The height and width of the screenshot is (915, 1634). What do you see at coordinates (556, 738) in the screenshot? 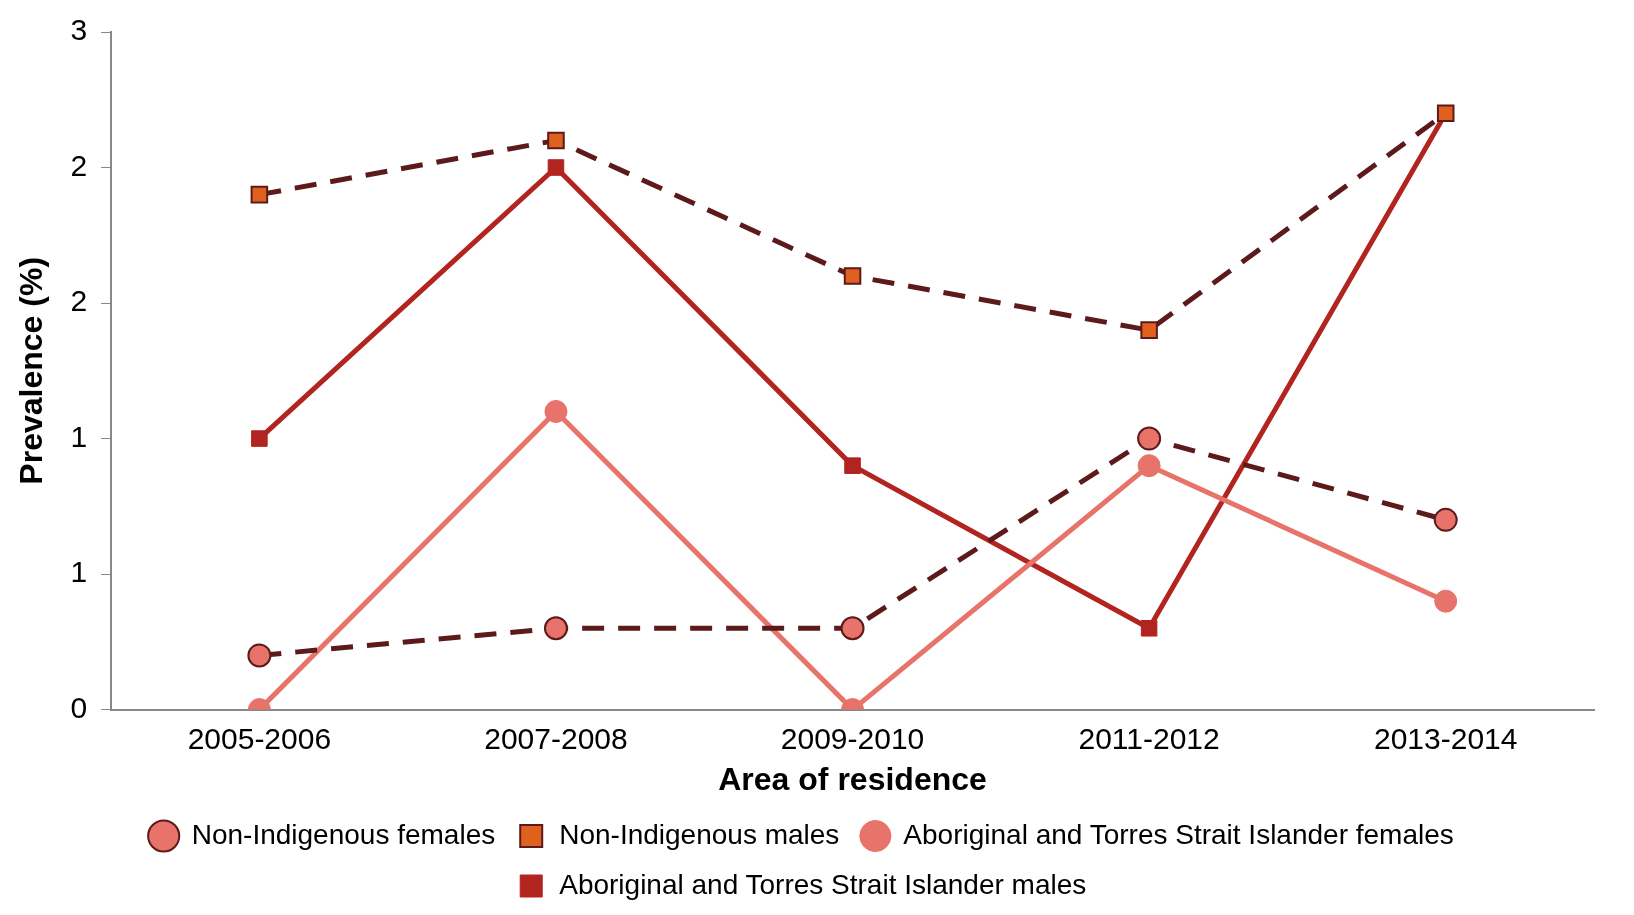
I see `x-tick-label: 2007-2008` at bounding box center [556, 738].